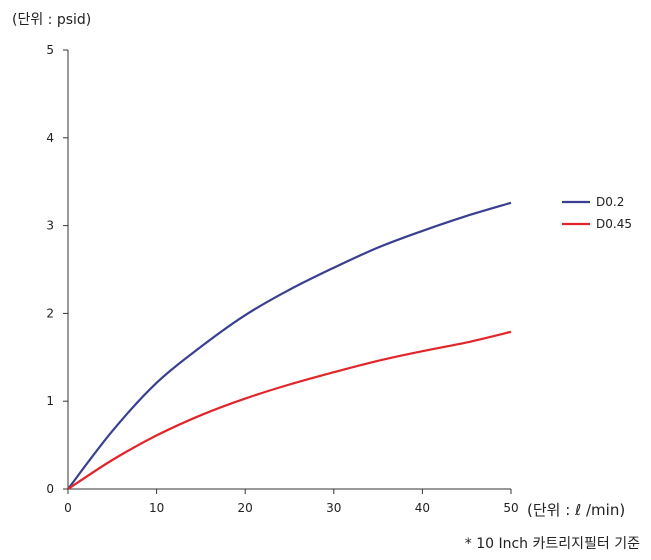 This screenshot has height=560, width=651. I want to click on x-tick-label: 10, so click(156, 508).